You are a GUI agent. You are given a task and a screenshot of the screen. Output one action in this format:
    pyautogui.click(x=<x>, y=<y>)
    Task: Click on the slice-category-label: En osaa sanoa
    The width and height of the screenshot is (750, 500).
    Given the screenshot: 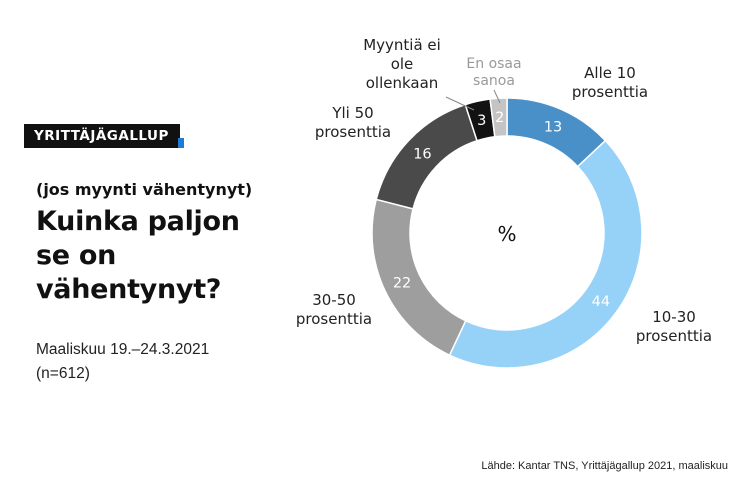 What is the action you would take?
    pyautogui.click(x=493, y=72)
    